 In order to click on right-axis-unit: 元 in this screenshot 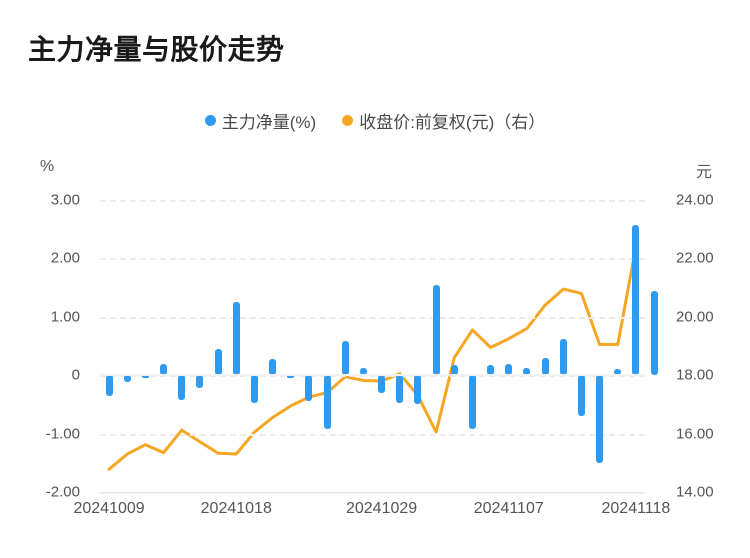, I will do `click(703, 172)`.